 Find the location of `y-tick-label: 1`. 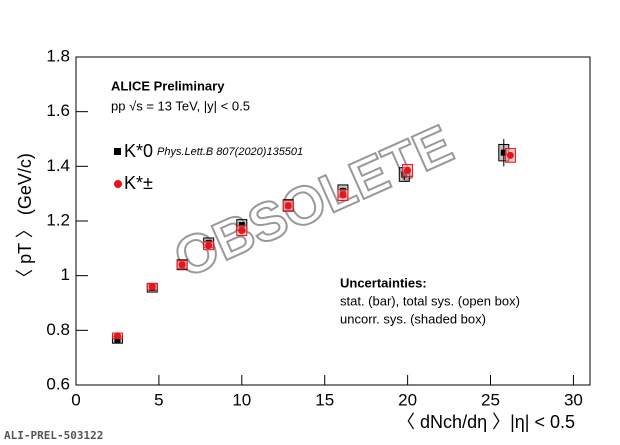

y-tick-label: 1 is located at coordinates (65, 274).